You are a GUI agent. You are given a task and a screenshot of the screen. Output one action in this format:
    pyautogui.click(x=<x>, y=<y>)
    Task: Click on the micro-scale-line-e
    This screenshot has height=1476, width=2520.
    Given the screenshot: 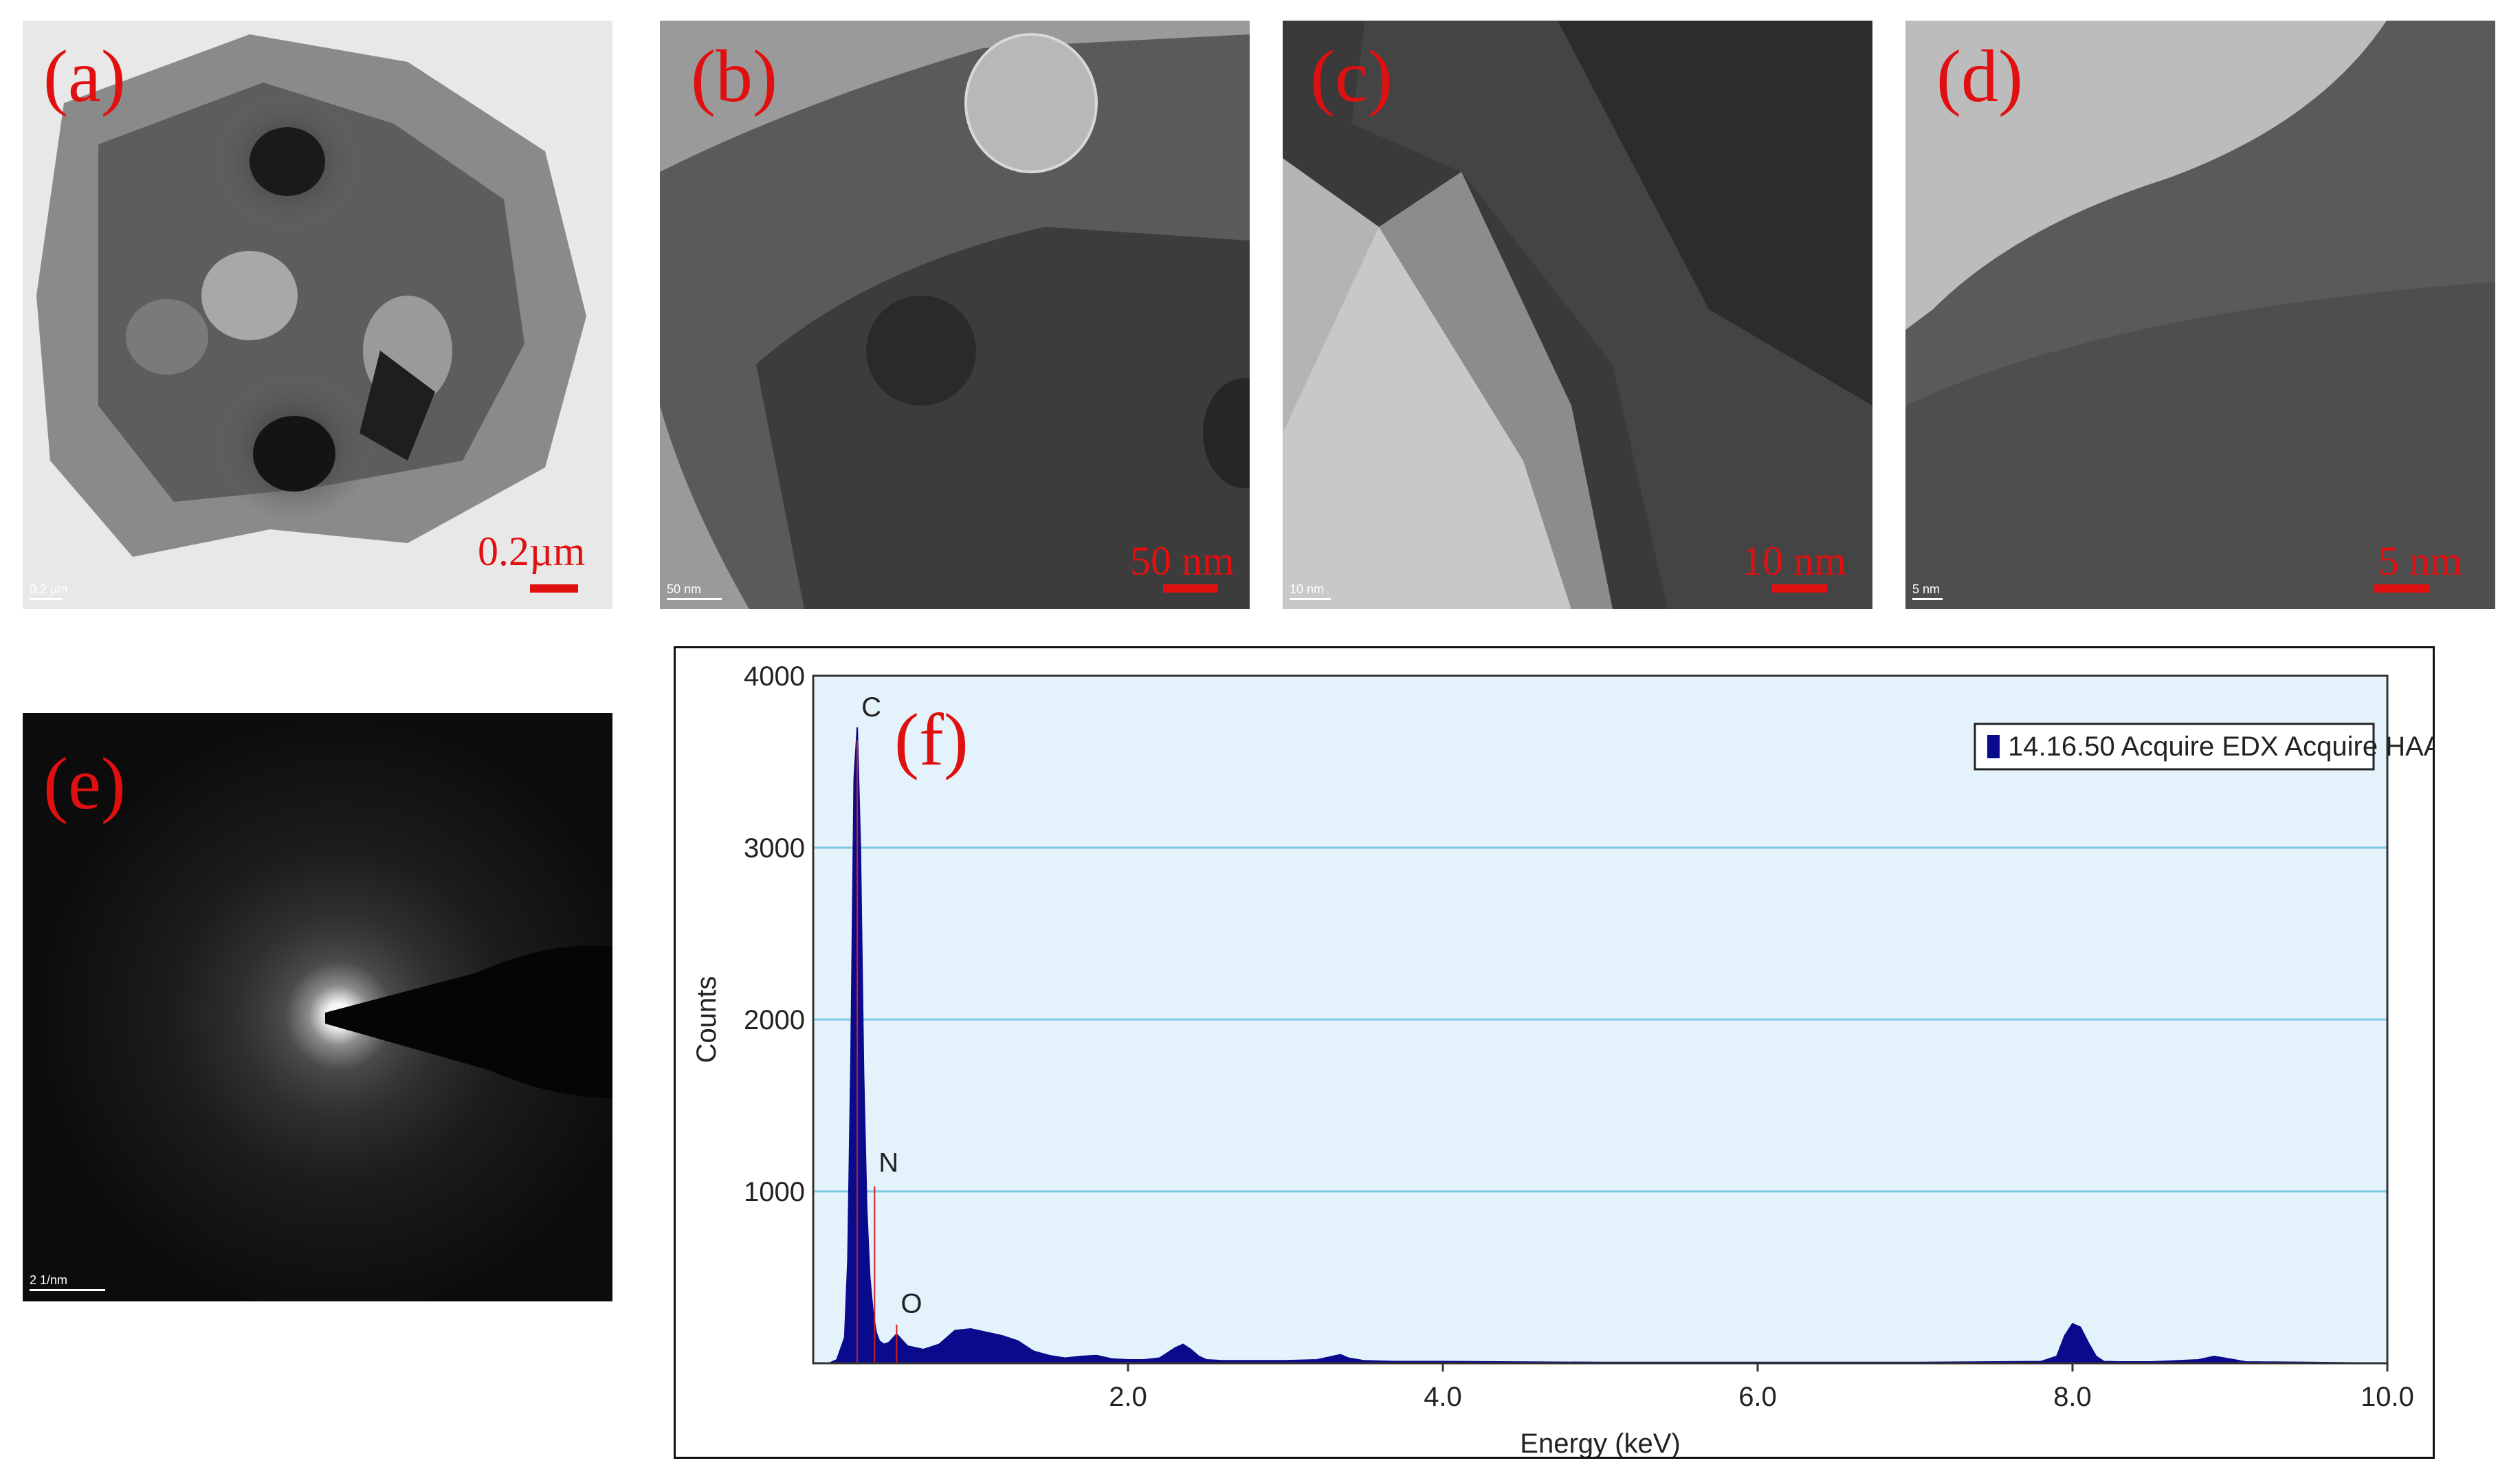 What is the action you would take?
    pyautogui.click(x=67, y=1290)
    